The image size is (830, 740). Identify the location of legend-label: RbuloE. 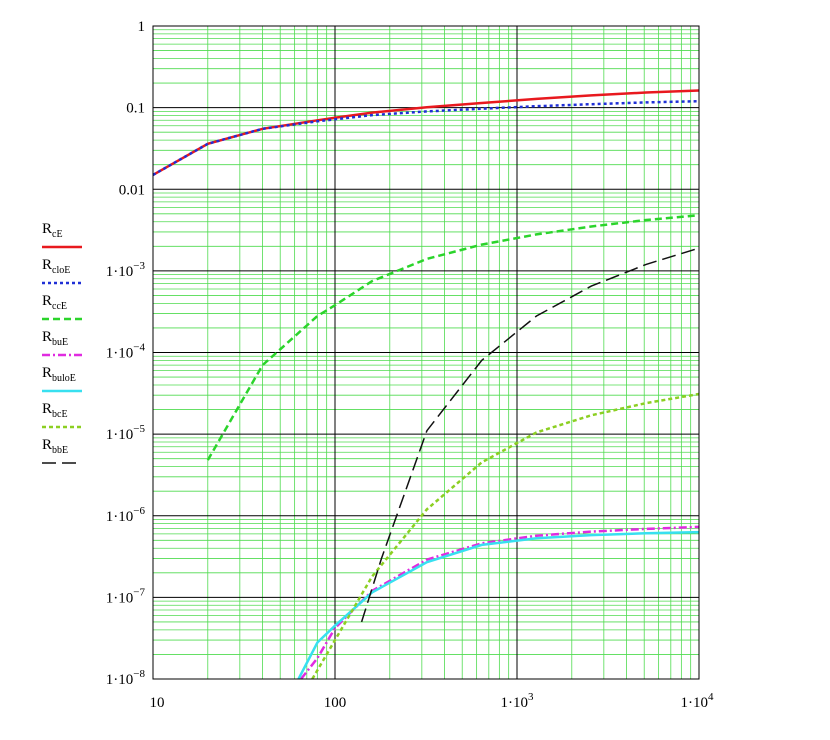
(59, 374).